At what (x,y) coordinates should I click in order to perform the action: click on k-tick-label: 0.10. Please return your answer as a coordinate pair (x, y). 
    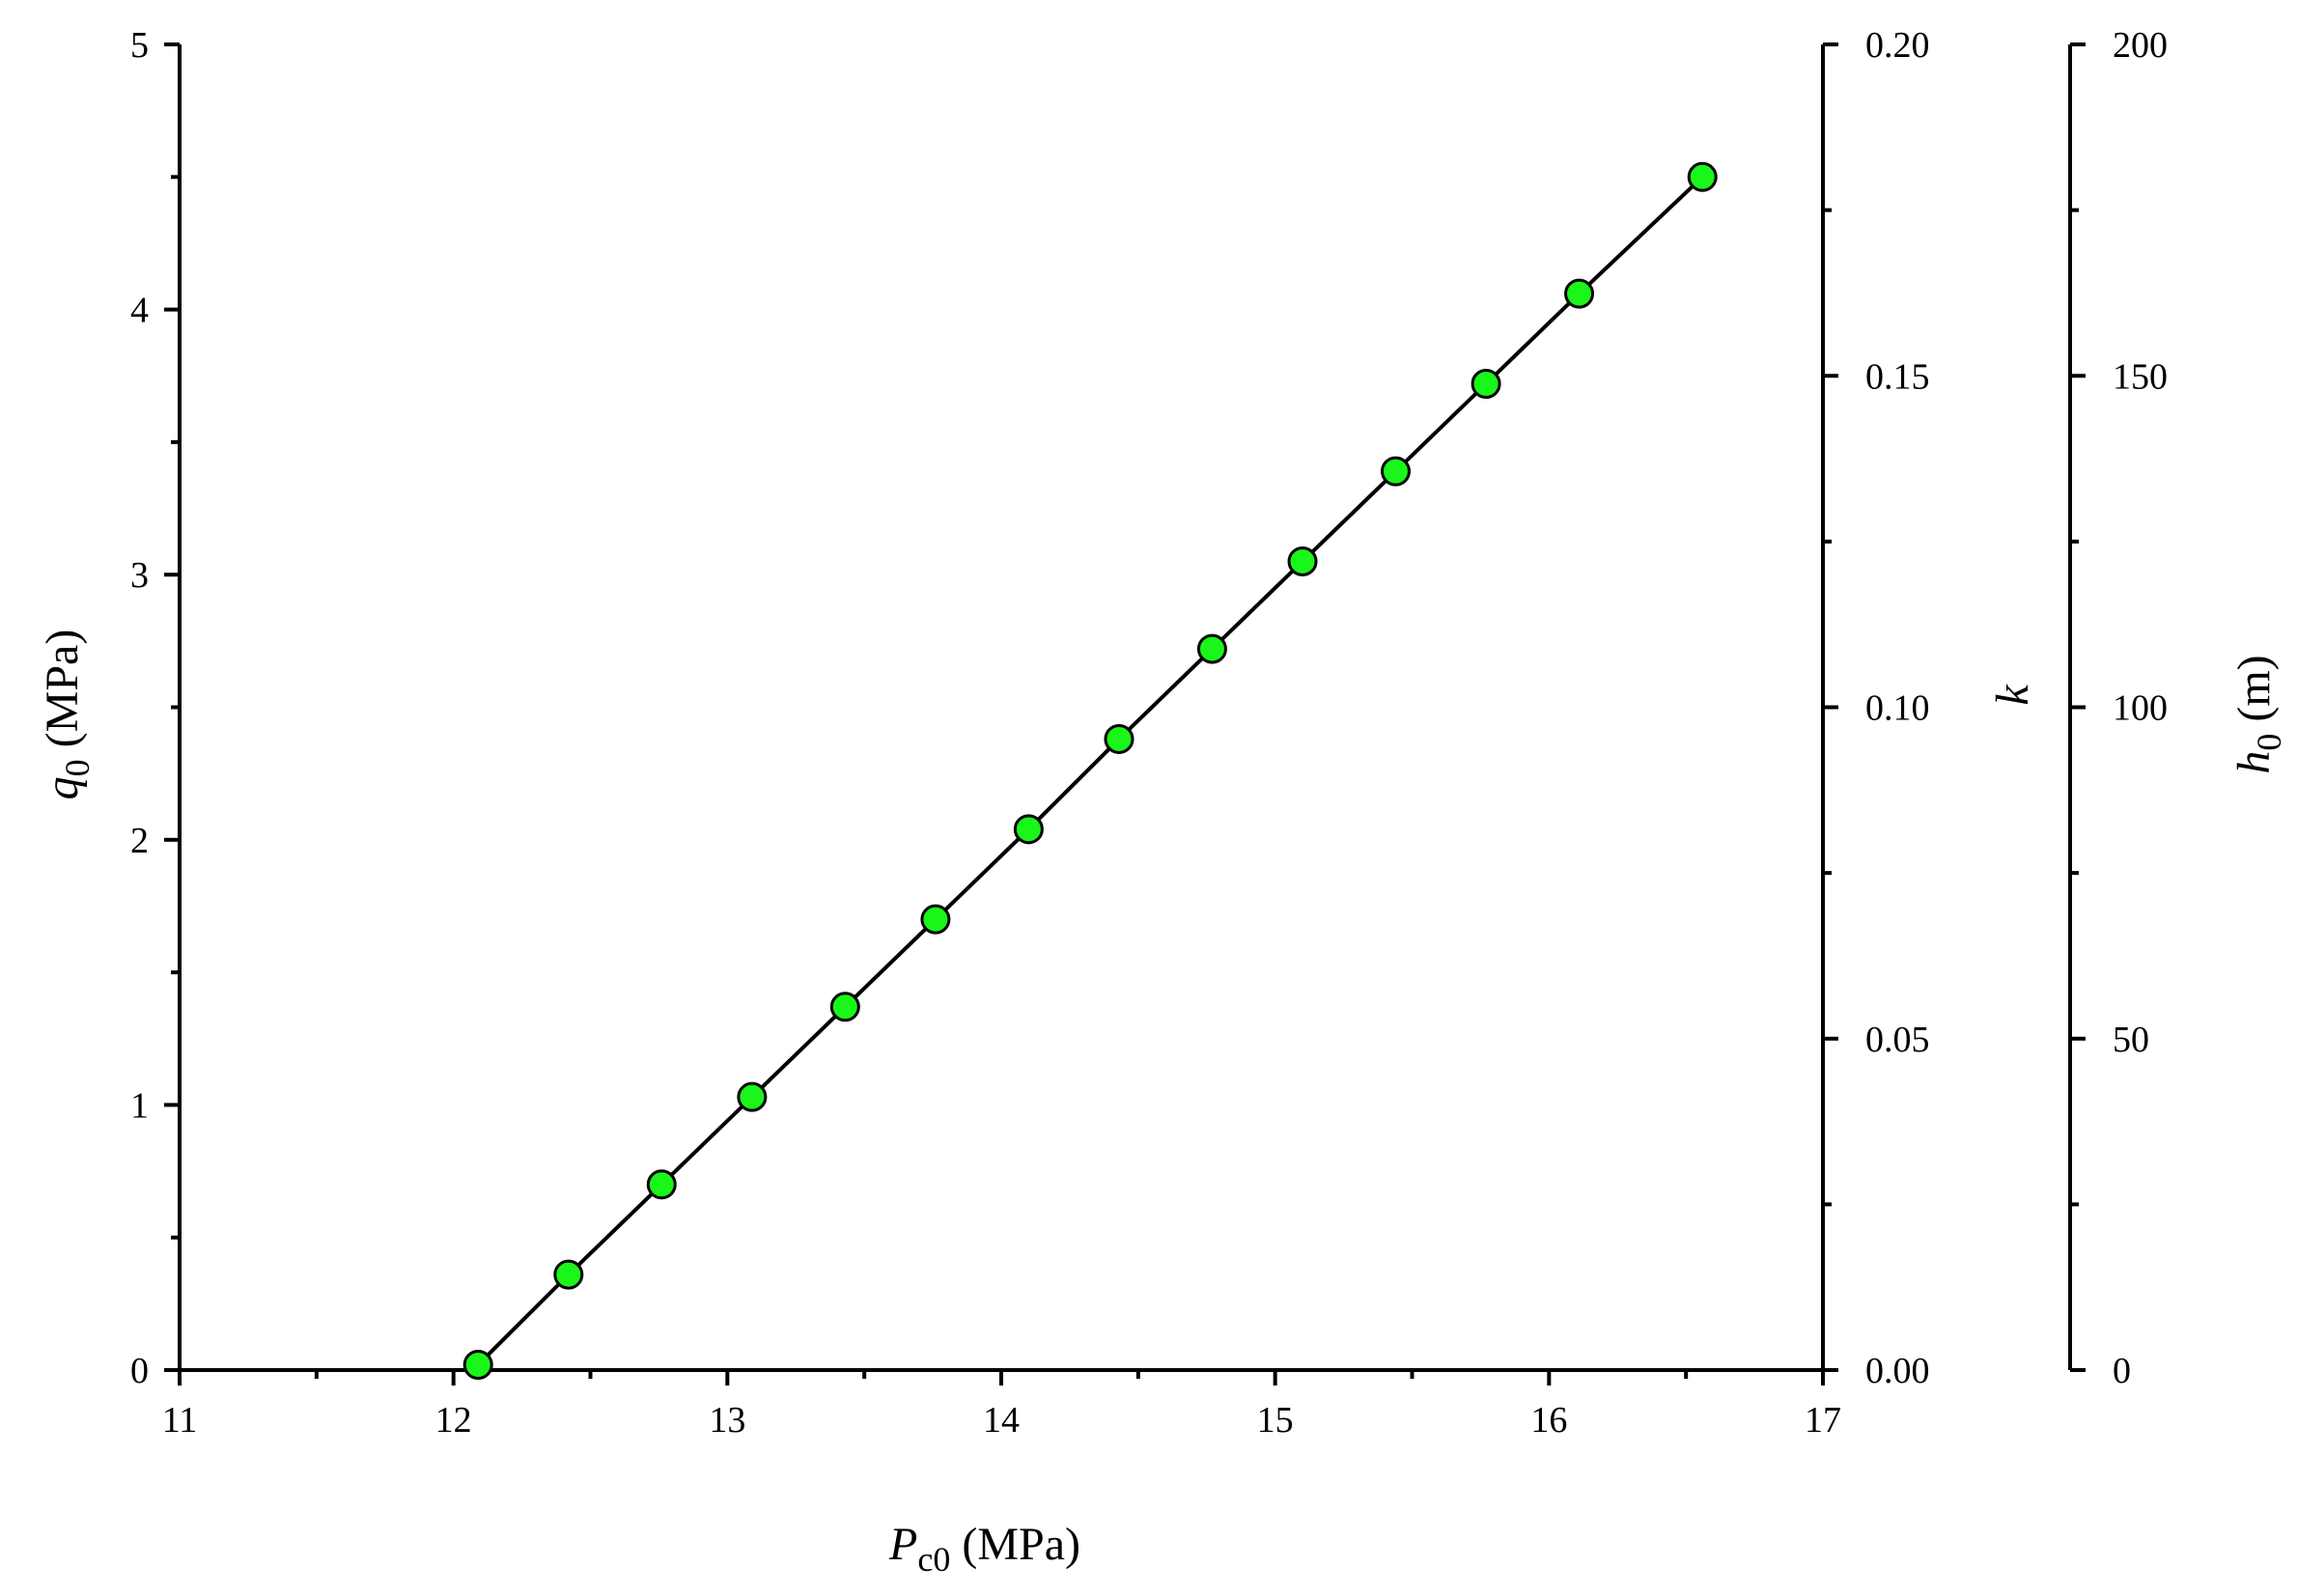
    Looking at the image, I should click on (1897, 708).